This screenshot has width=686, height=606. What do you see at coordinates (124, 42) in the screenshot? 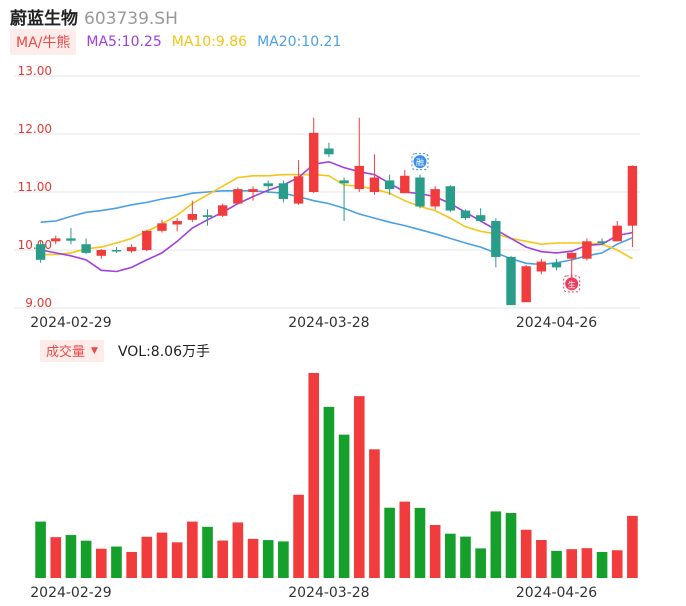
I see `ma5-legend: MA5:10.25` at bounding box center [124, 42].